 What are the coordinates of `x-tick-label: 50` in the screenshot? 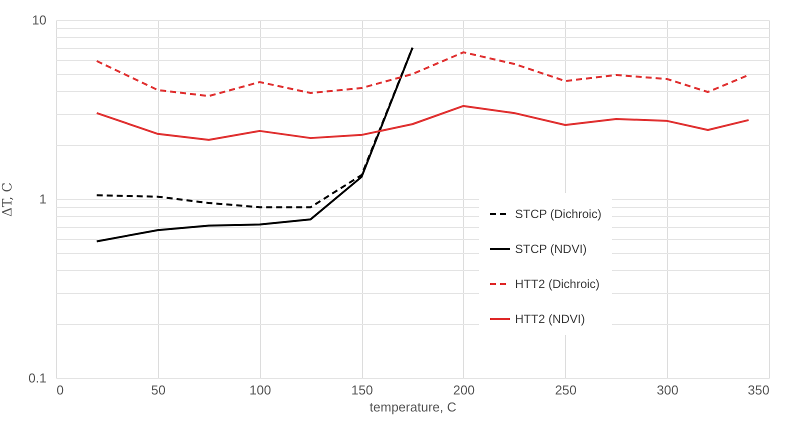 It's located at (158, 390).